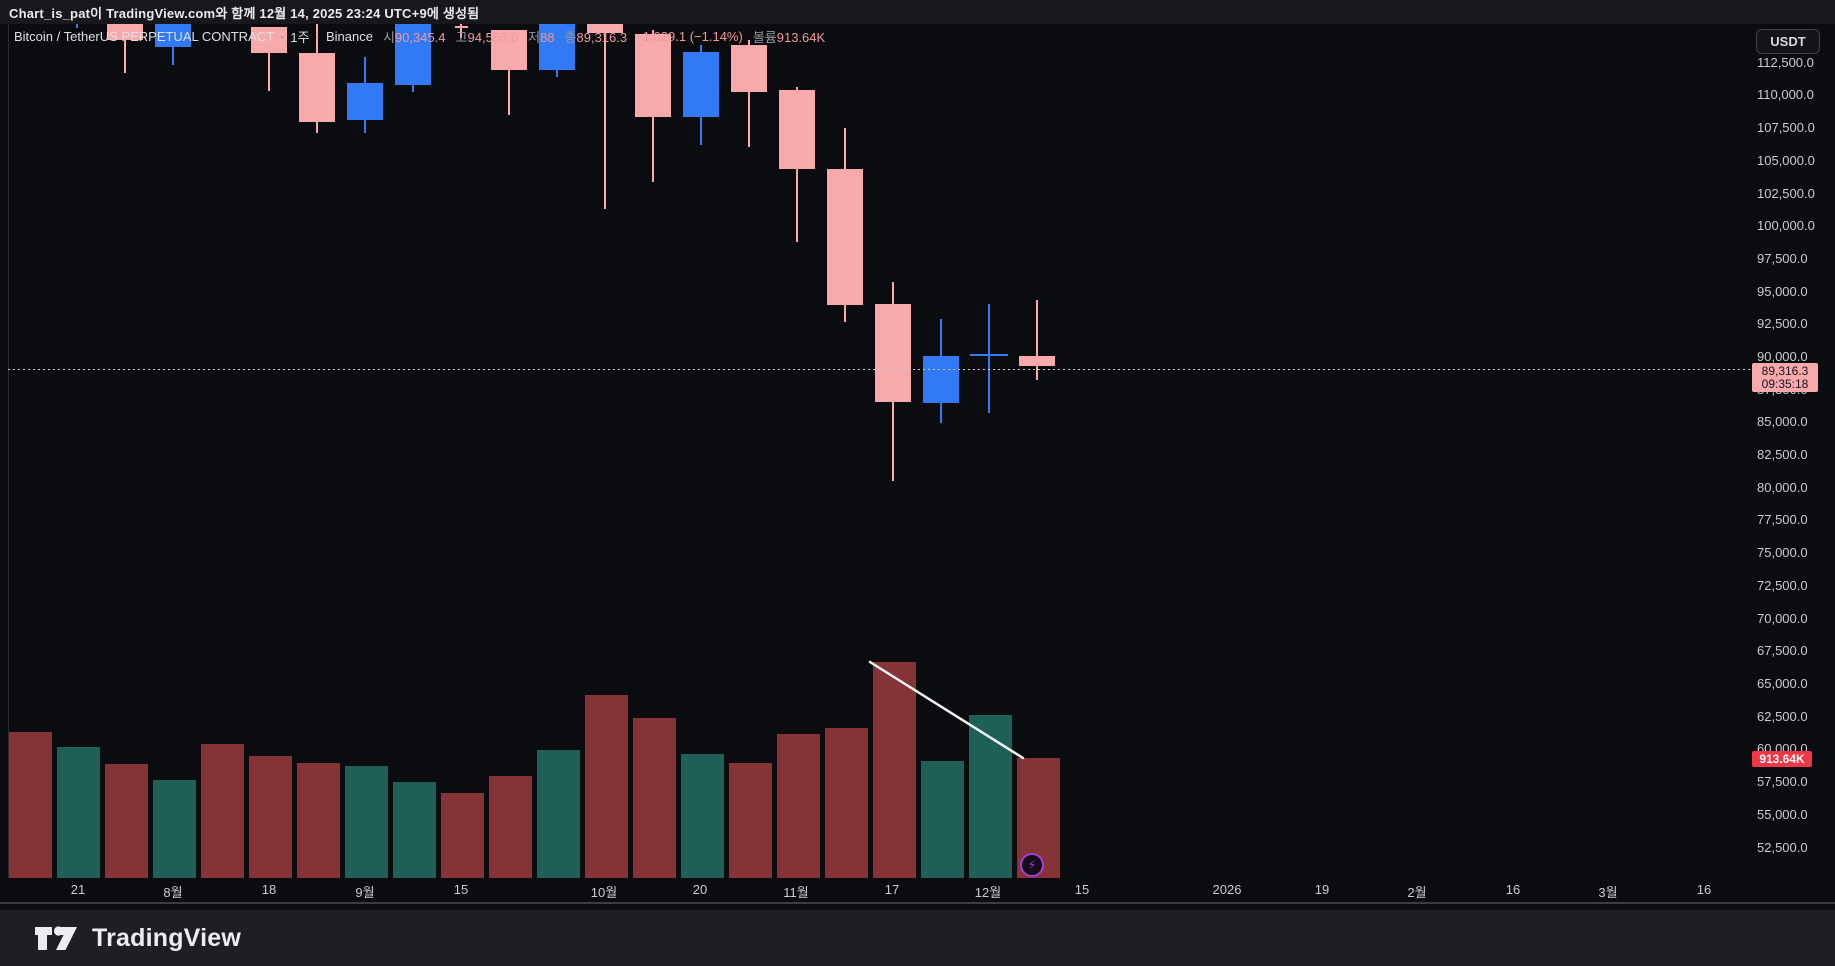 Image resolution: width=1835 pixels, height=966 pixels. What do you see at coordinates (1782, 781) in the screenshot?
I see `price-tick-label: 57,500.0` at bounding box center [1782, 781].